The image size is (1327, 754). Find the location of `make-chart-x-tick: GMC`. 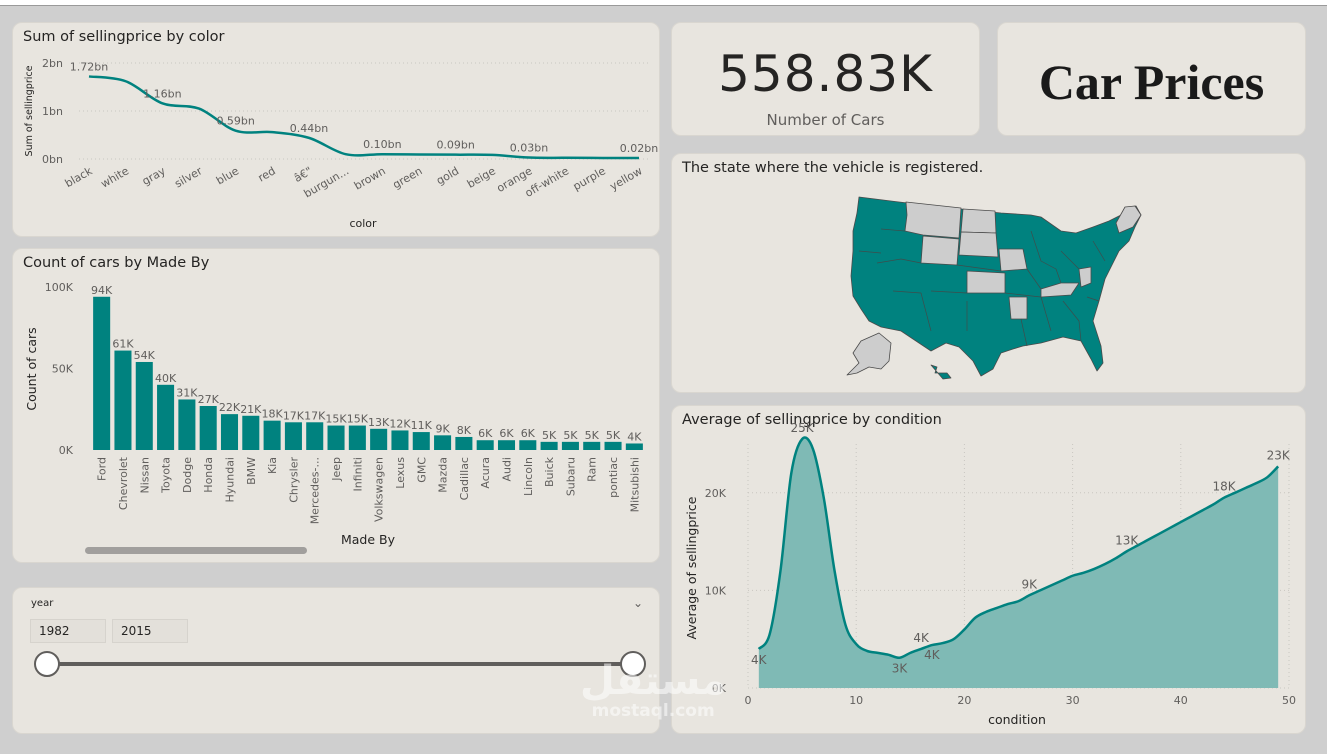

make-chart-x-tick: GMC is located at coordinates (421, 470).